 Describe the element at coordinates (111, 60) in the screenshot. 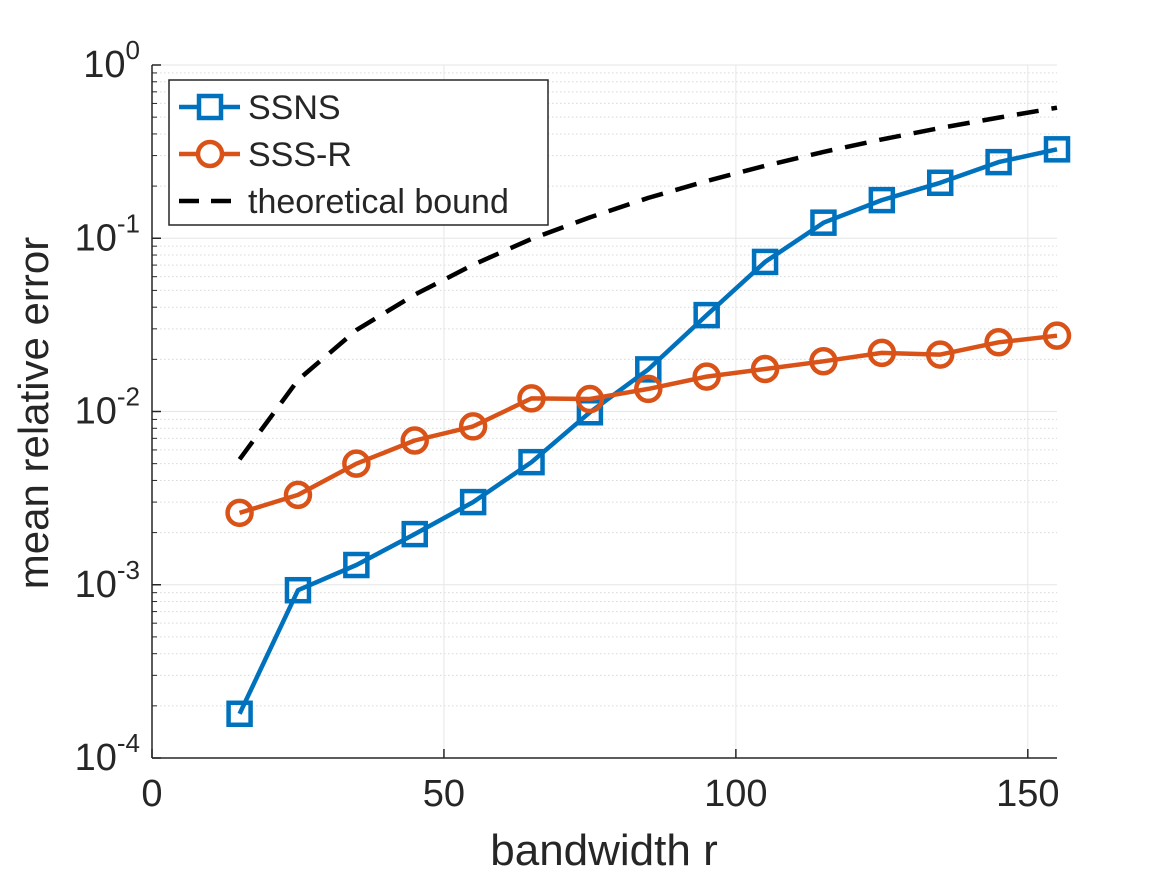

I see `y-tick-label: 10⁰` at that location.